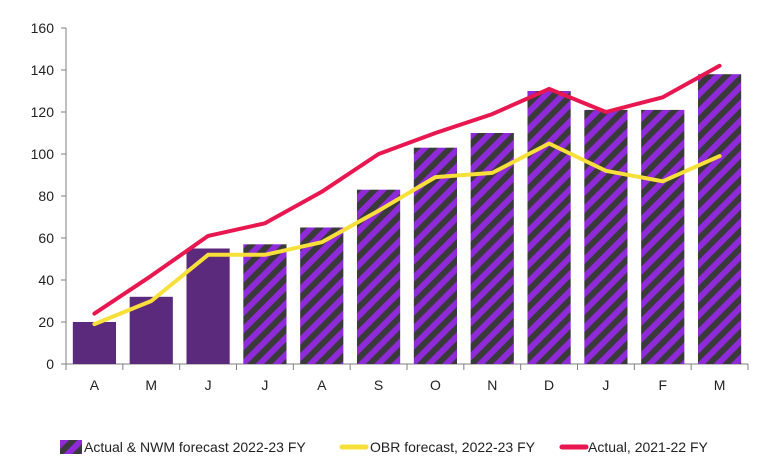 This screenshot has width=768, height=471. What do you see at coordinates (492, 385) in the screenshot?
I see `x-tick-label: N` at bounding box center [492, 385].